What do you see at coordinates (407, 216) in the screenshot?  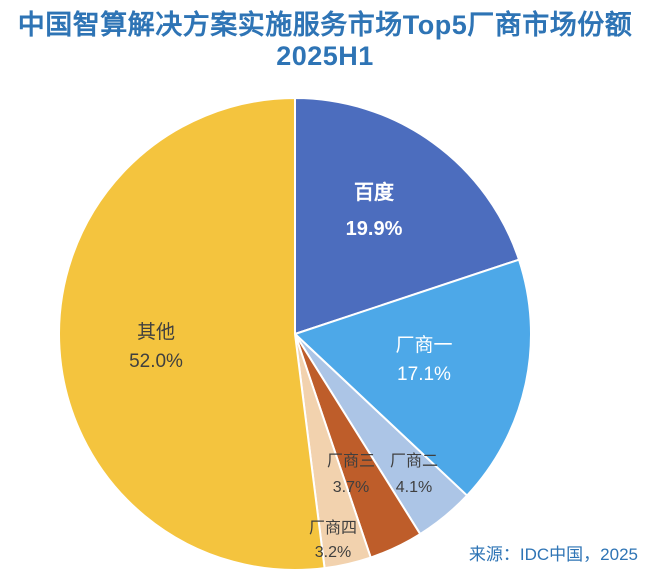 I see `pie-slice-baidu` at bounding box center [407, 216].